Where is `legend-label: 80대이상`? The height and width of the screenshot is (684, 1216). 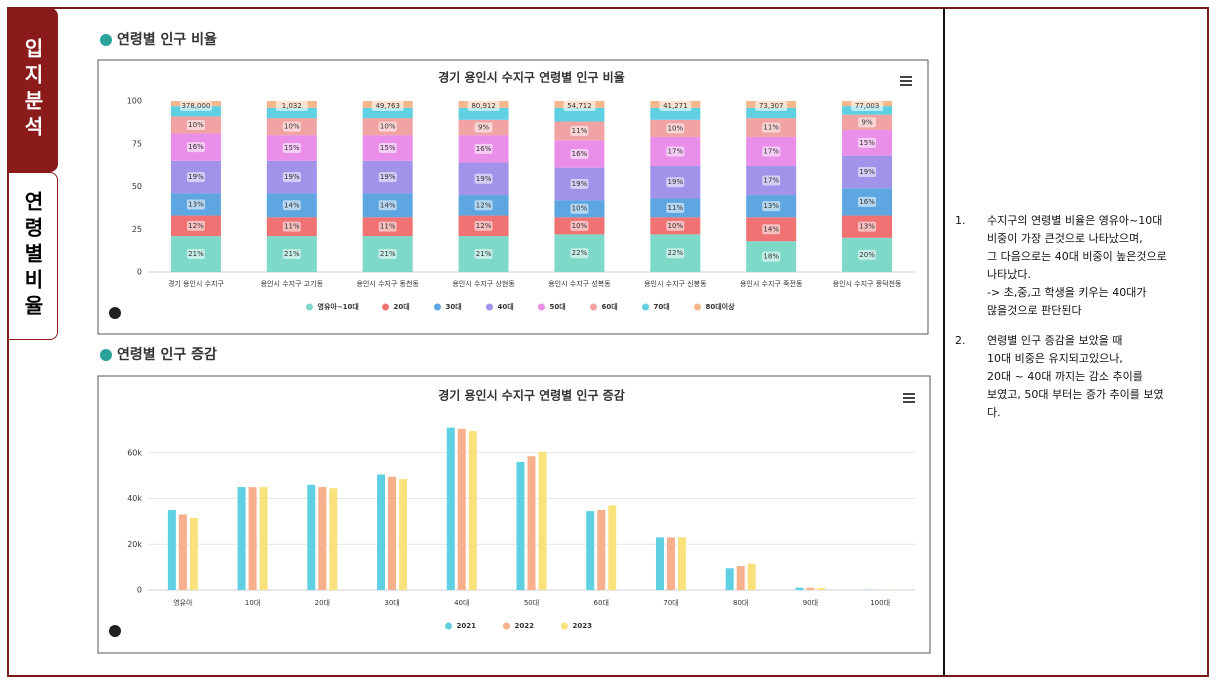 legend-label: 80대이상 is located at coordinates (721, 306).